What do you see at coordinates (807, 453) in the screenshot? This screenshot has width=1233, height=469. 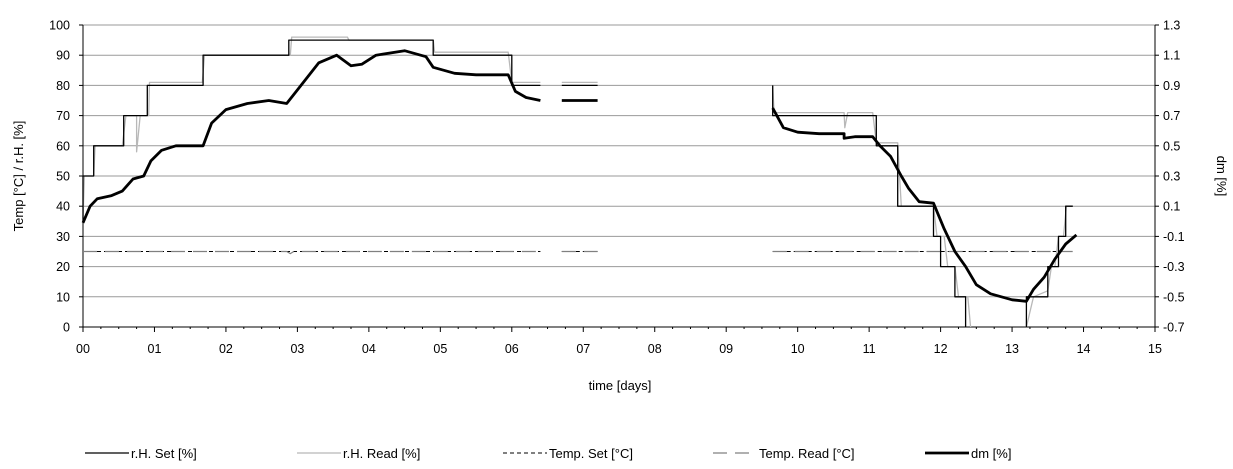 I see `legend-label: Temp. Read [°C]` at bounding box center [807, 453].